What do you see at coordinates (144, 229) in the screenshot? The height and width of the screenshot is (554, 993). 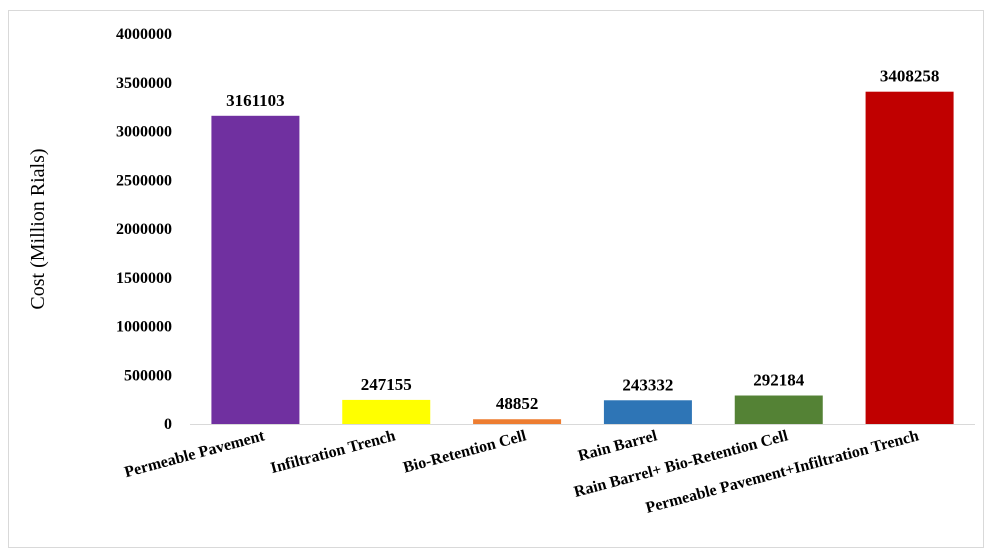 I see `y-tick-label: 2000000` at bounding box center [144, 229].